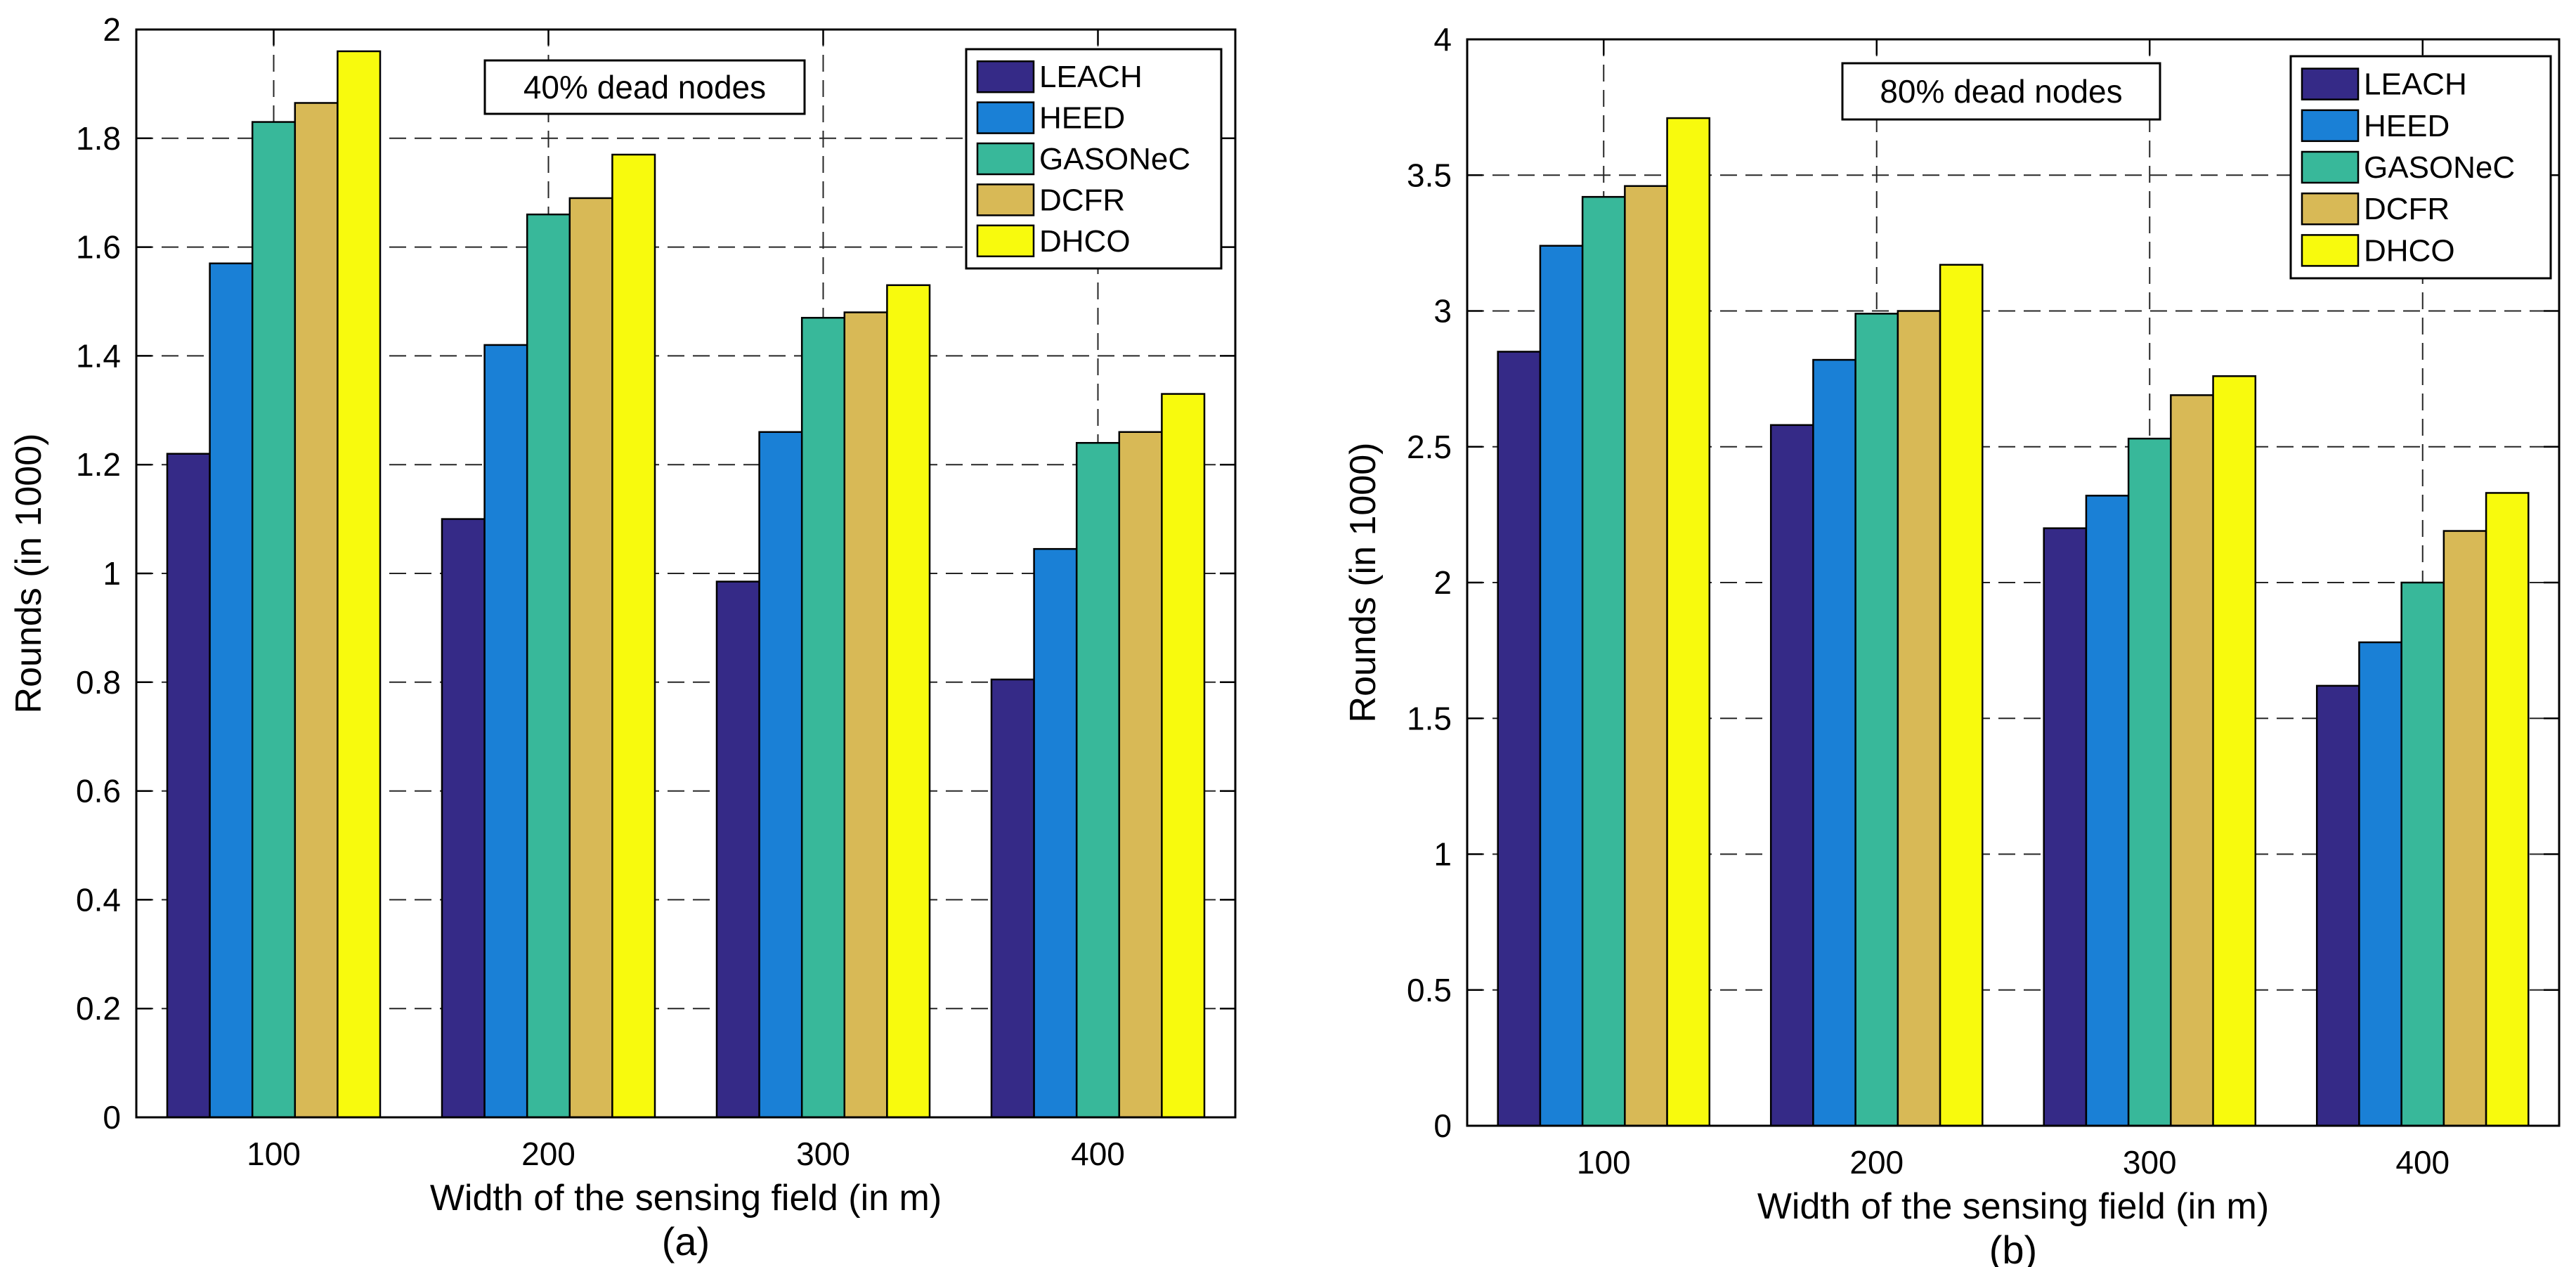 The height and width of the screenshot is (1267, 2576). What do you see at coordinates (2013, 1247) in the screenshot?
I see `panel-label: (b)` at bounding box center [2013, 1247].